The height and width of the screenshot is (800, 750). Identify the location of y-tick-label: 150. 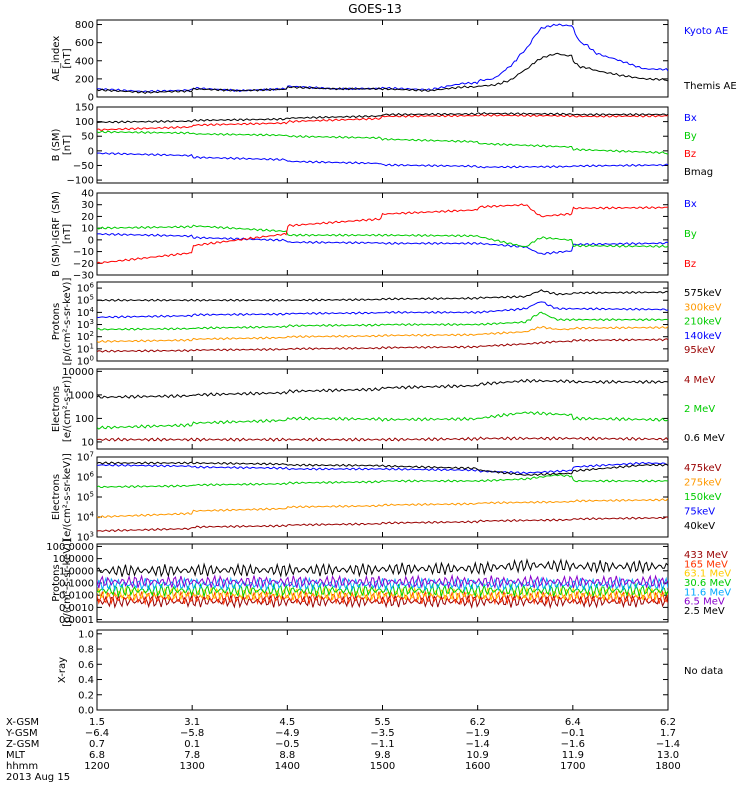
(84, 108).